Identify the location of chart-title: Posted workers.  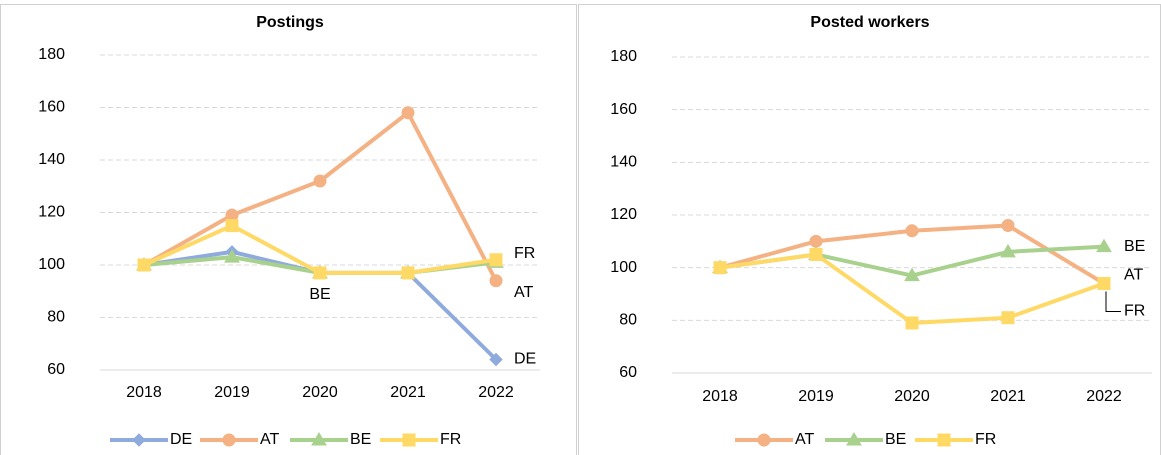
(869, 22).